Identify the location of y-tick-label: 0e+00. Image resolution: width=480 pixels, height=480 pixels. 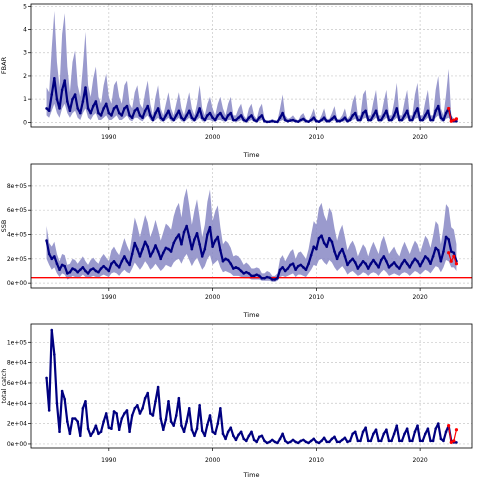
(17, 283).